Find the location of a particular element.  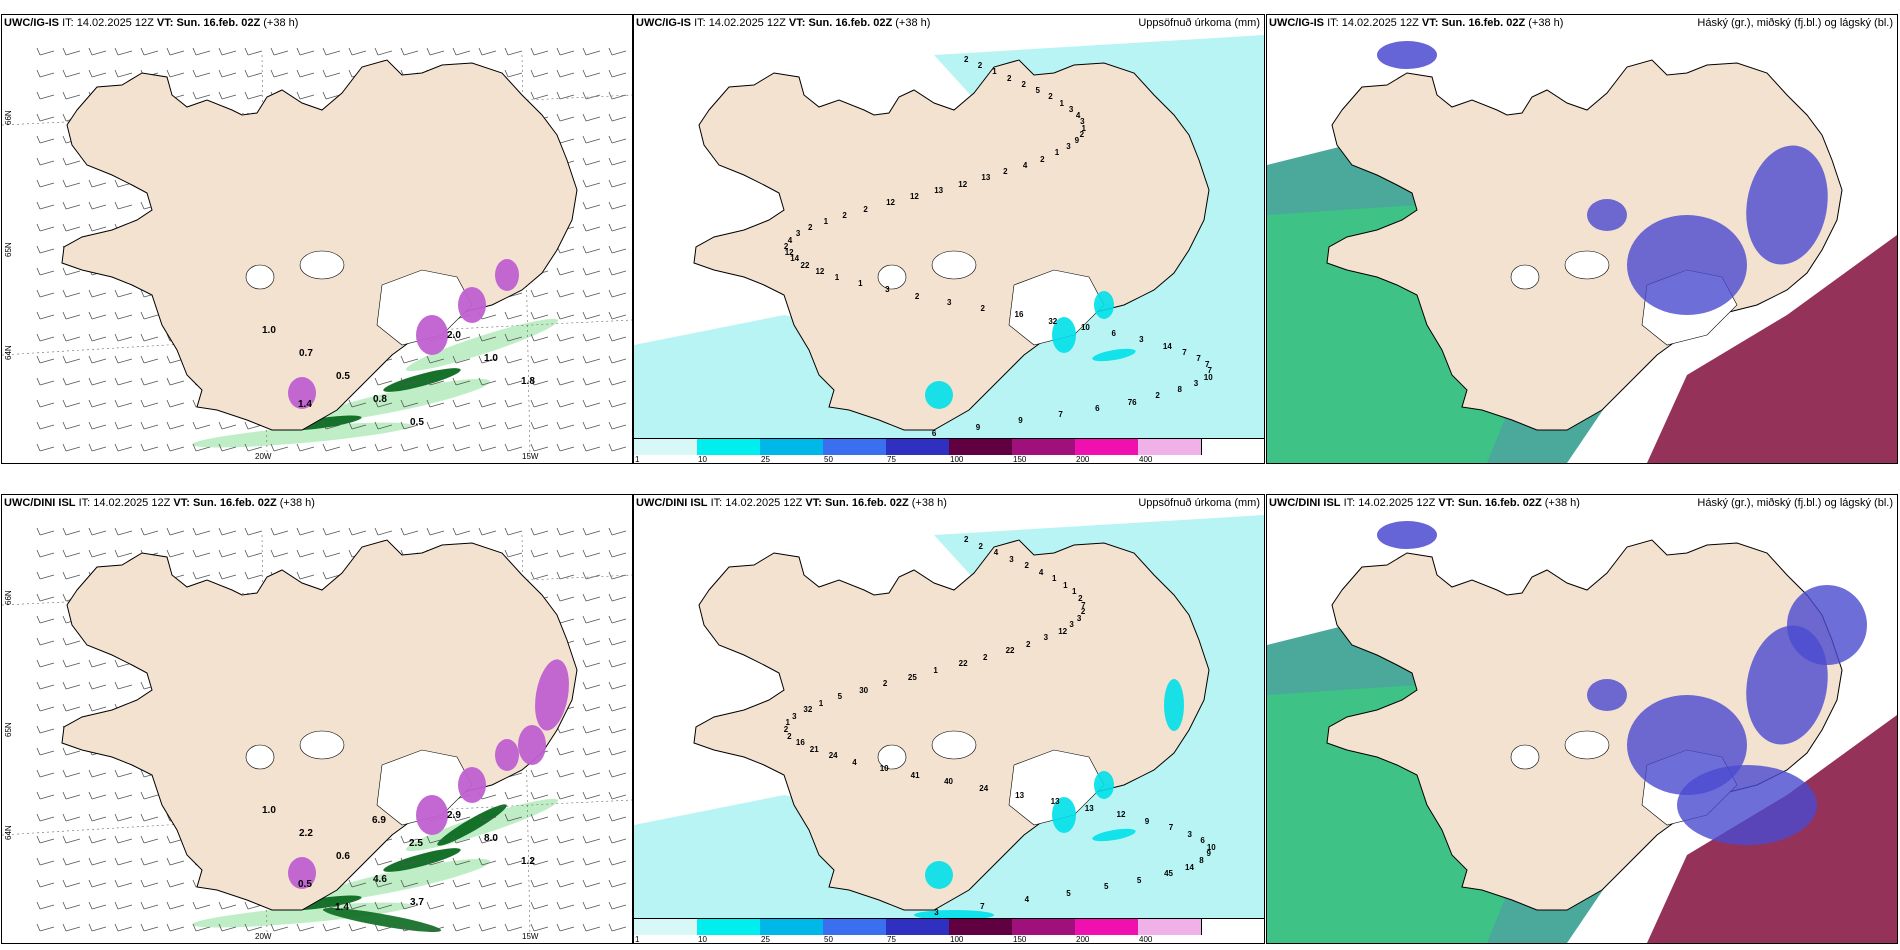

purple-cell is located at coordinates (532, 745).